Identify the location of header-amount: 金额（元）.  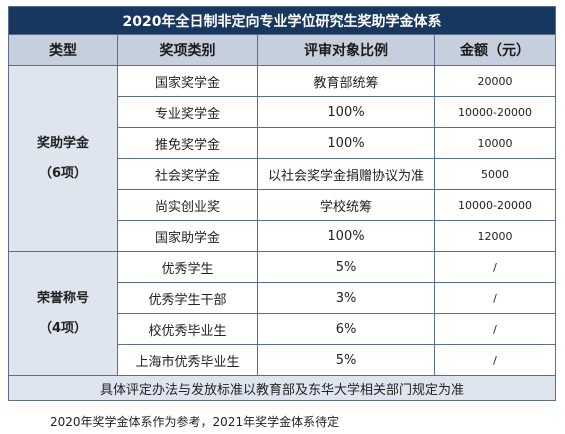
(495, 50).